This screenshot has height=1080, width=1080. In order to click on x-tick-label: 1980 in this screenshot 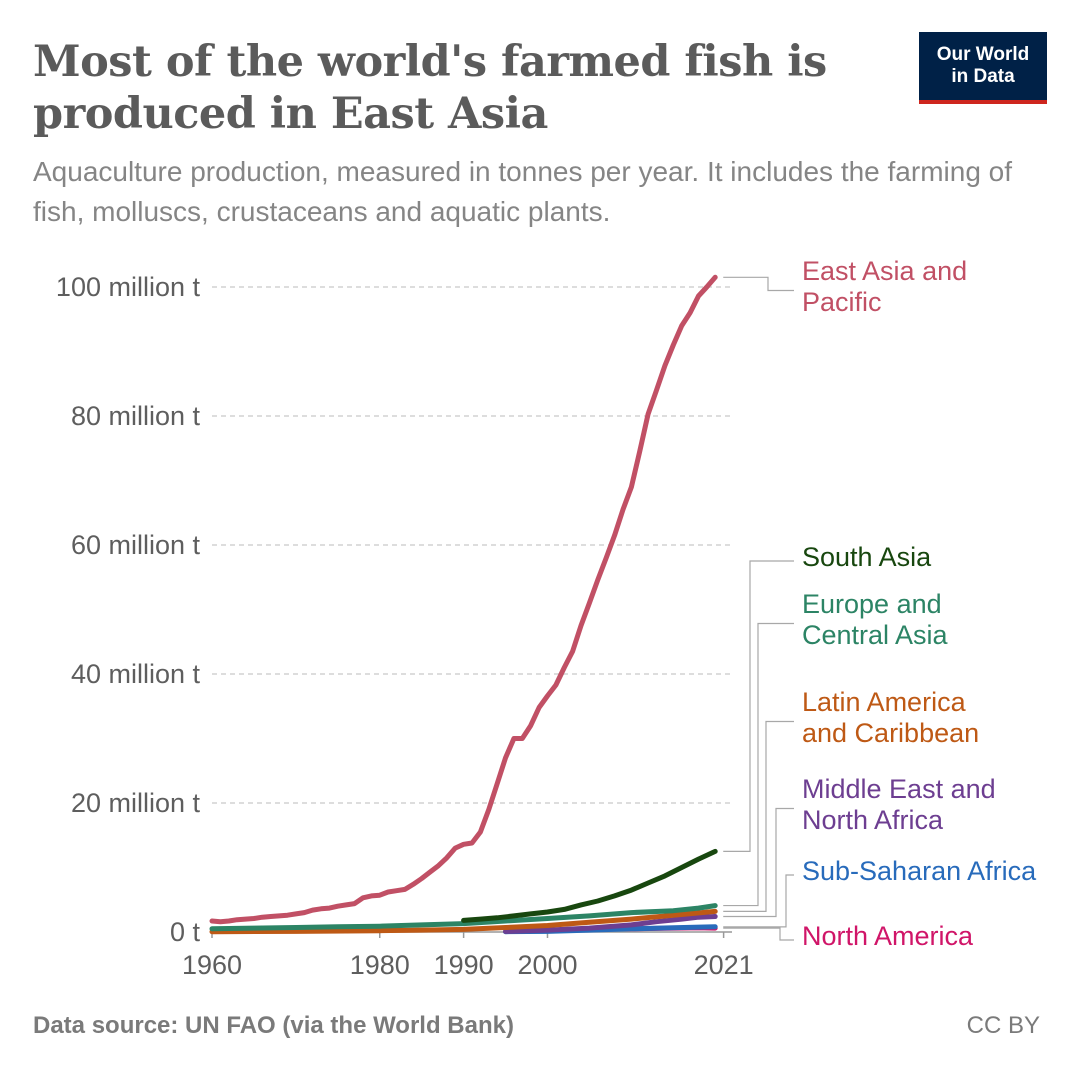, I will do `click(380, 965)`.